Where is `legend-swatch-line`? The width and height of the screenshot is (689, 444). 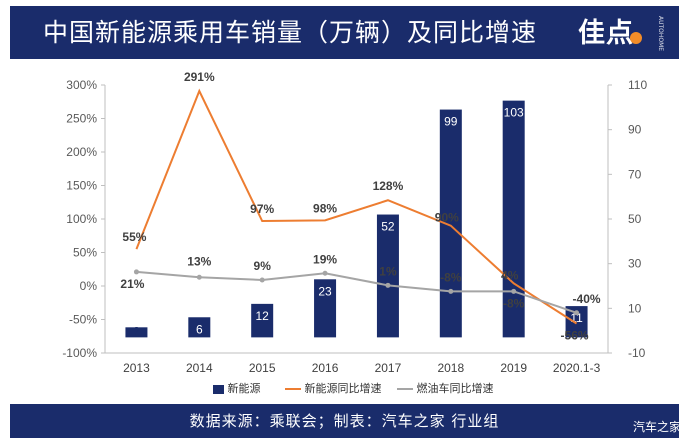
legend-swatch-line is located at coordinates (293, 389).